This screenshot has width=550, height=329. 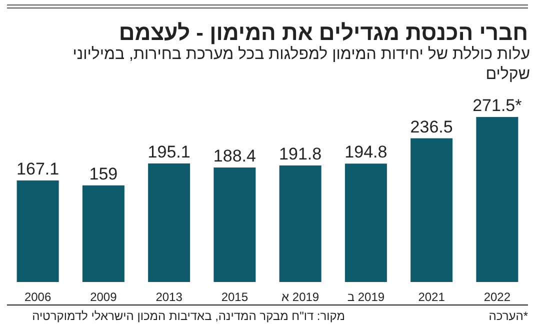 What do you see at coordinates (508, 316) in the screenshot?
I see `text: *הערכה` at bounding box center [508, 316].